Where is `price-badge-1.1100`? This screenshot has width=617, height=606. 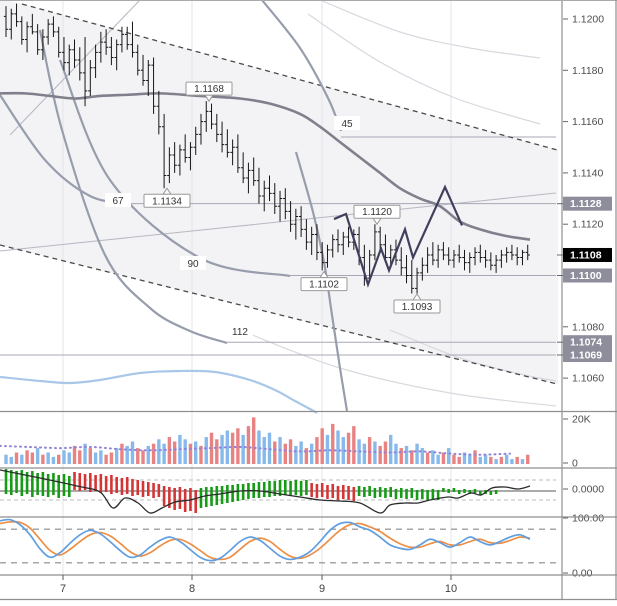
price-badge-1.1100 is located at coordinates (587, 275).